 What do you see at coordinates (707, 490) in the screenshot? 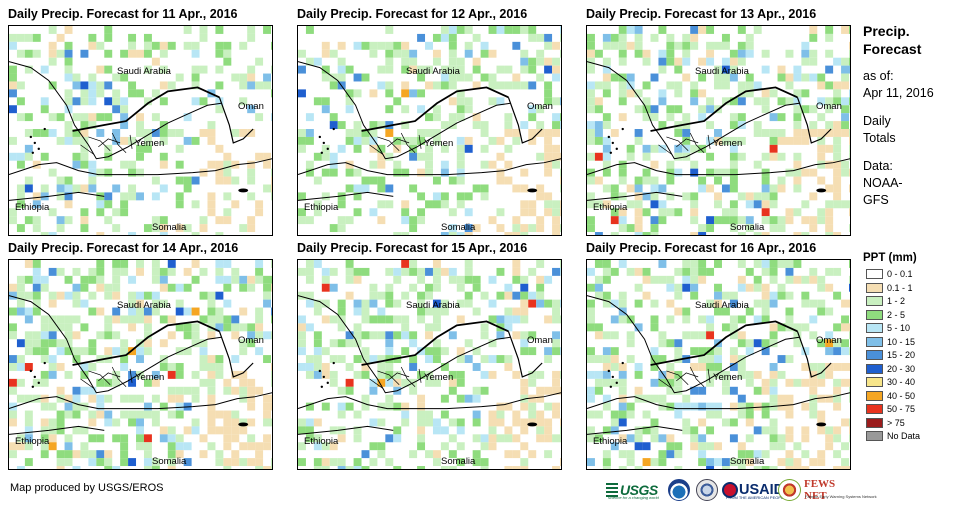
I see `state-dept-seal-icon` at bounding box center [707, 490].